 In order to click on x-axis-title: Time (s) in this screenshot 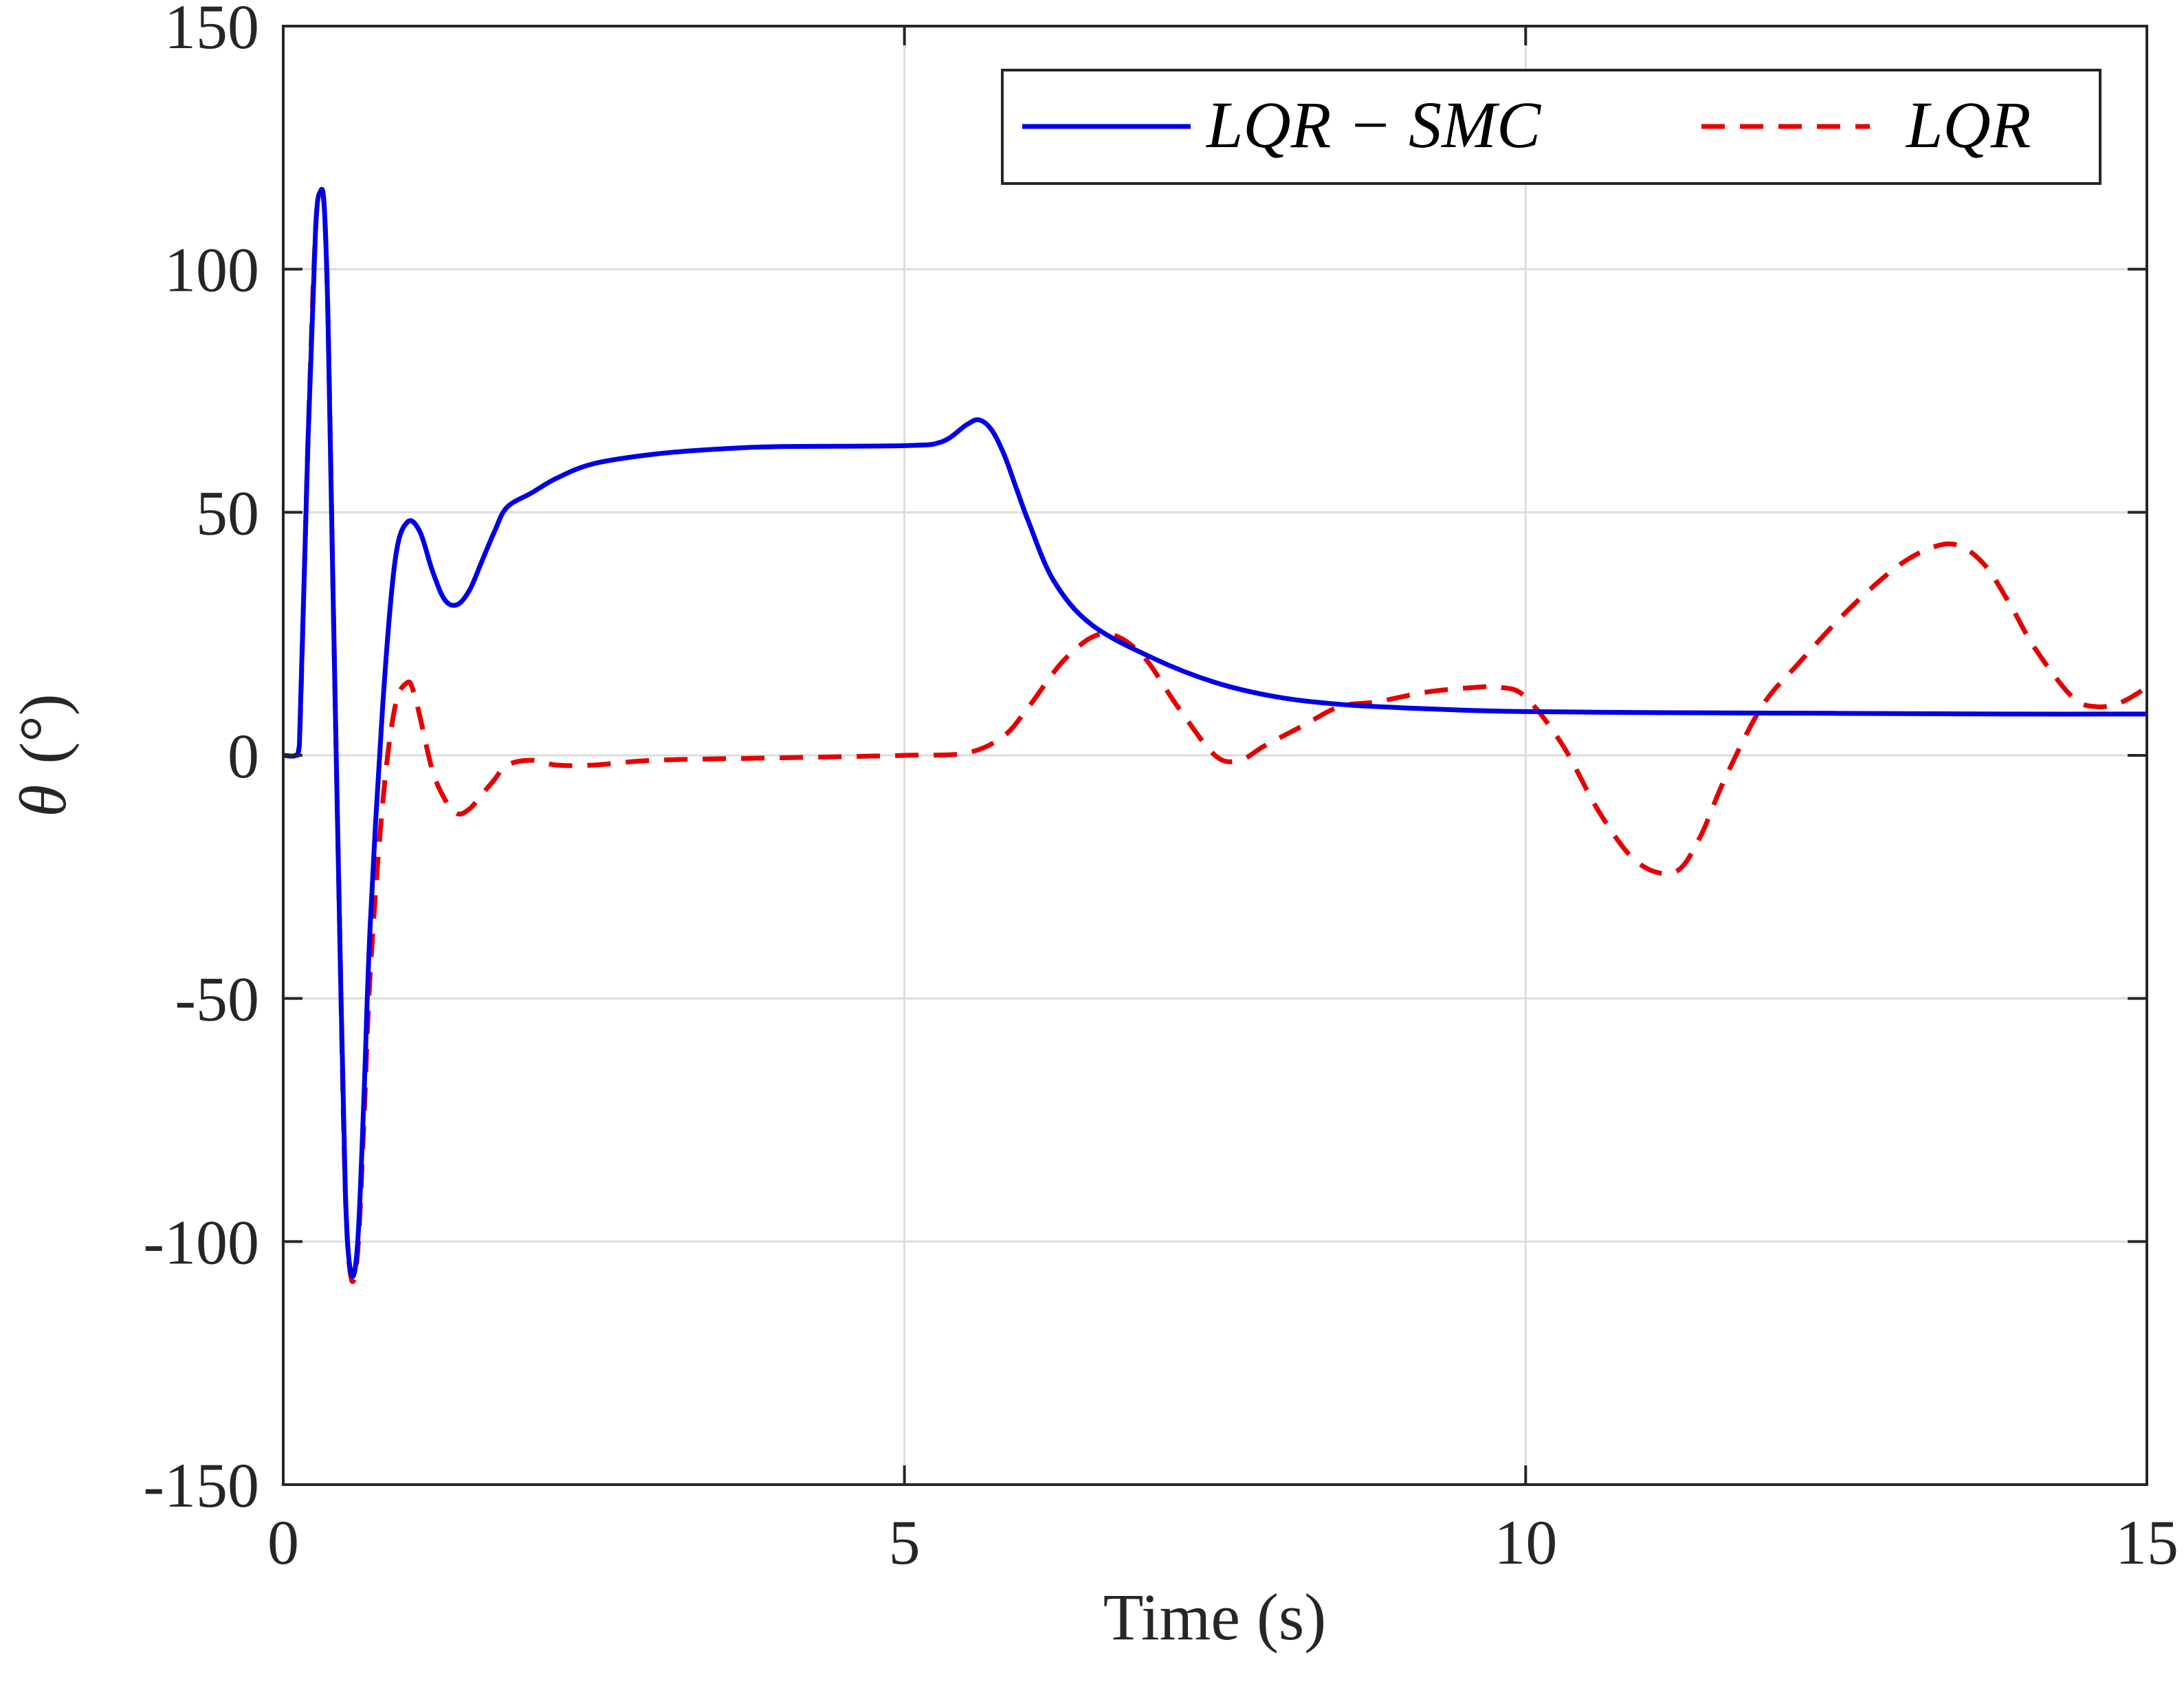, I will do `click(1215, 1617)`.